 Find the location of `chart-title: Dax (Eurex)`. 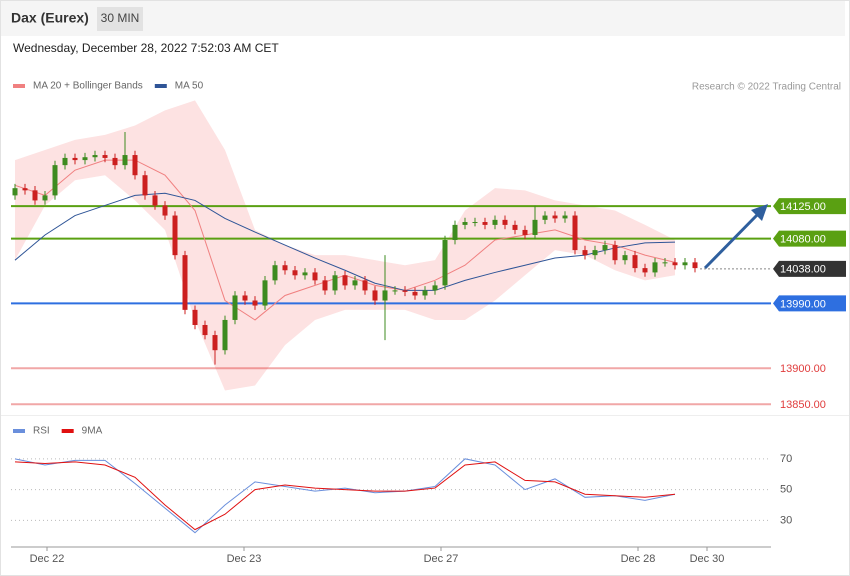

chart-title: Dax (Eurex) is located at coordinates (50, 18).